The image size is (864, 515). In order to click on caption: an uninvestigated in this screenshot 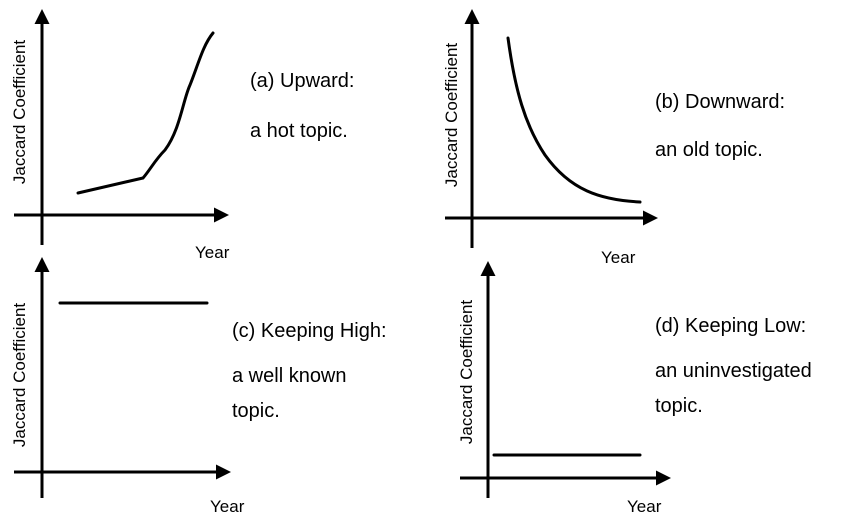, I will do `click(733, 371)`.